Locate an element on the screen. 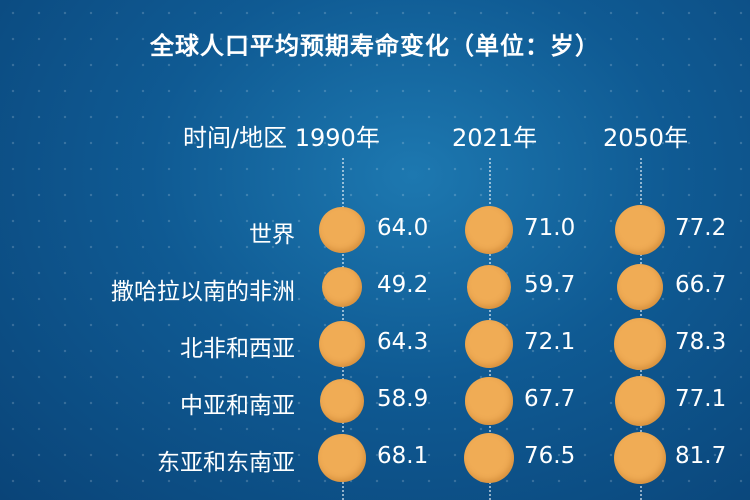 The height and width of the screenshot is (500, 750). corner-label: 时间/地区 is located at coordinates (235, 138).